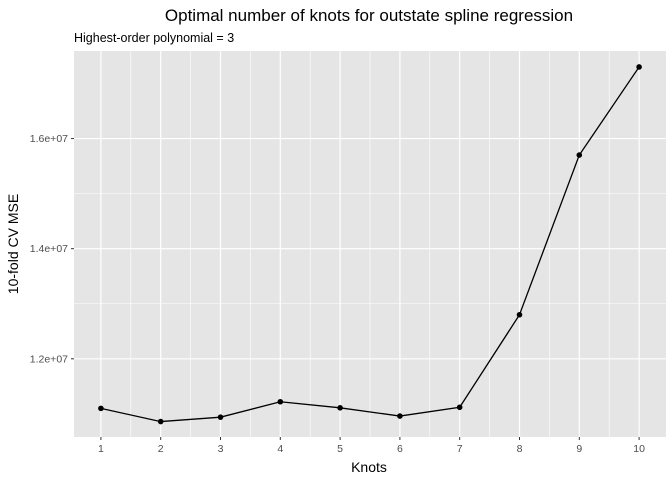 This screenshot has width=672, height=480. I want to click on x-axis-label: Knots, so click(369, 467).